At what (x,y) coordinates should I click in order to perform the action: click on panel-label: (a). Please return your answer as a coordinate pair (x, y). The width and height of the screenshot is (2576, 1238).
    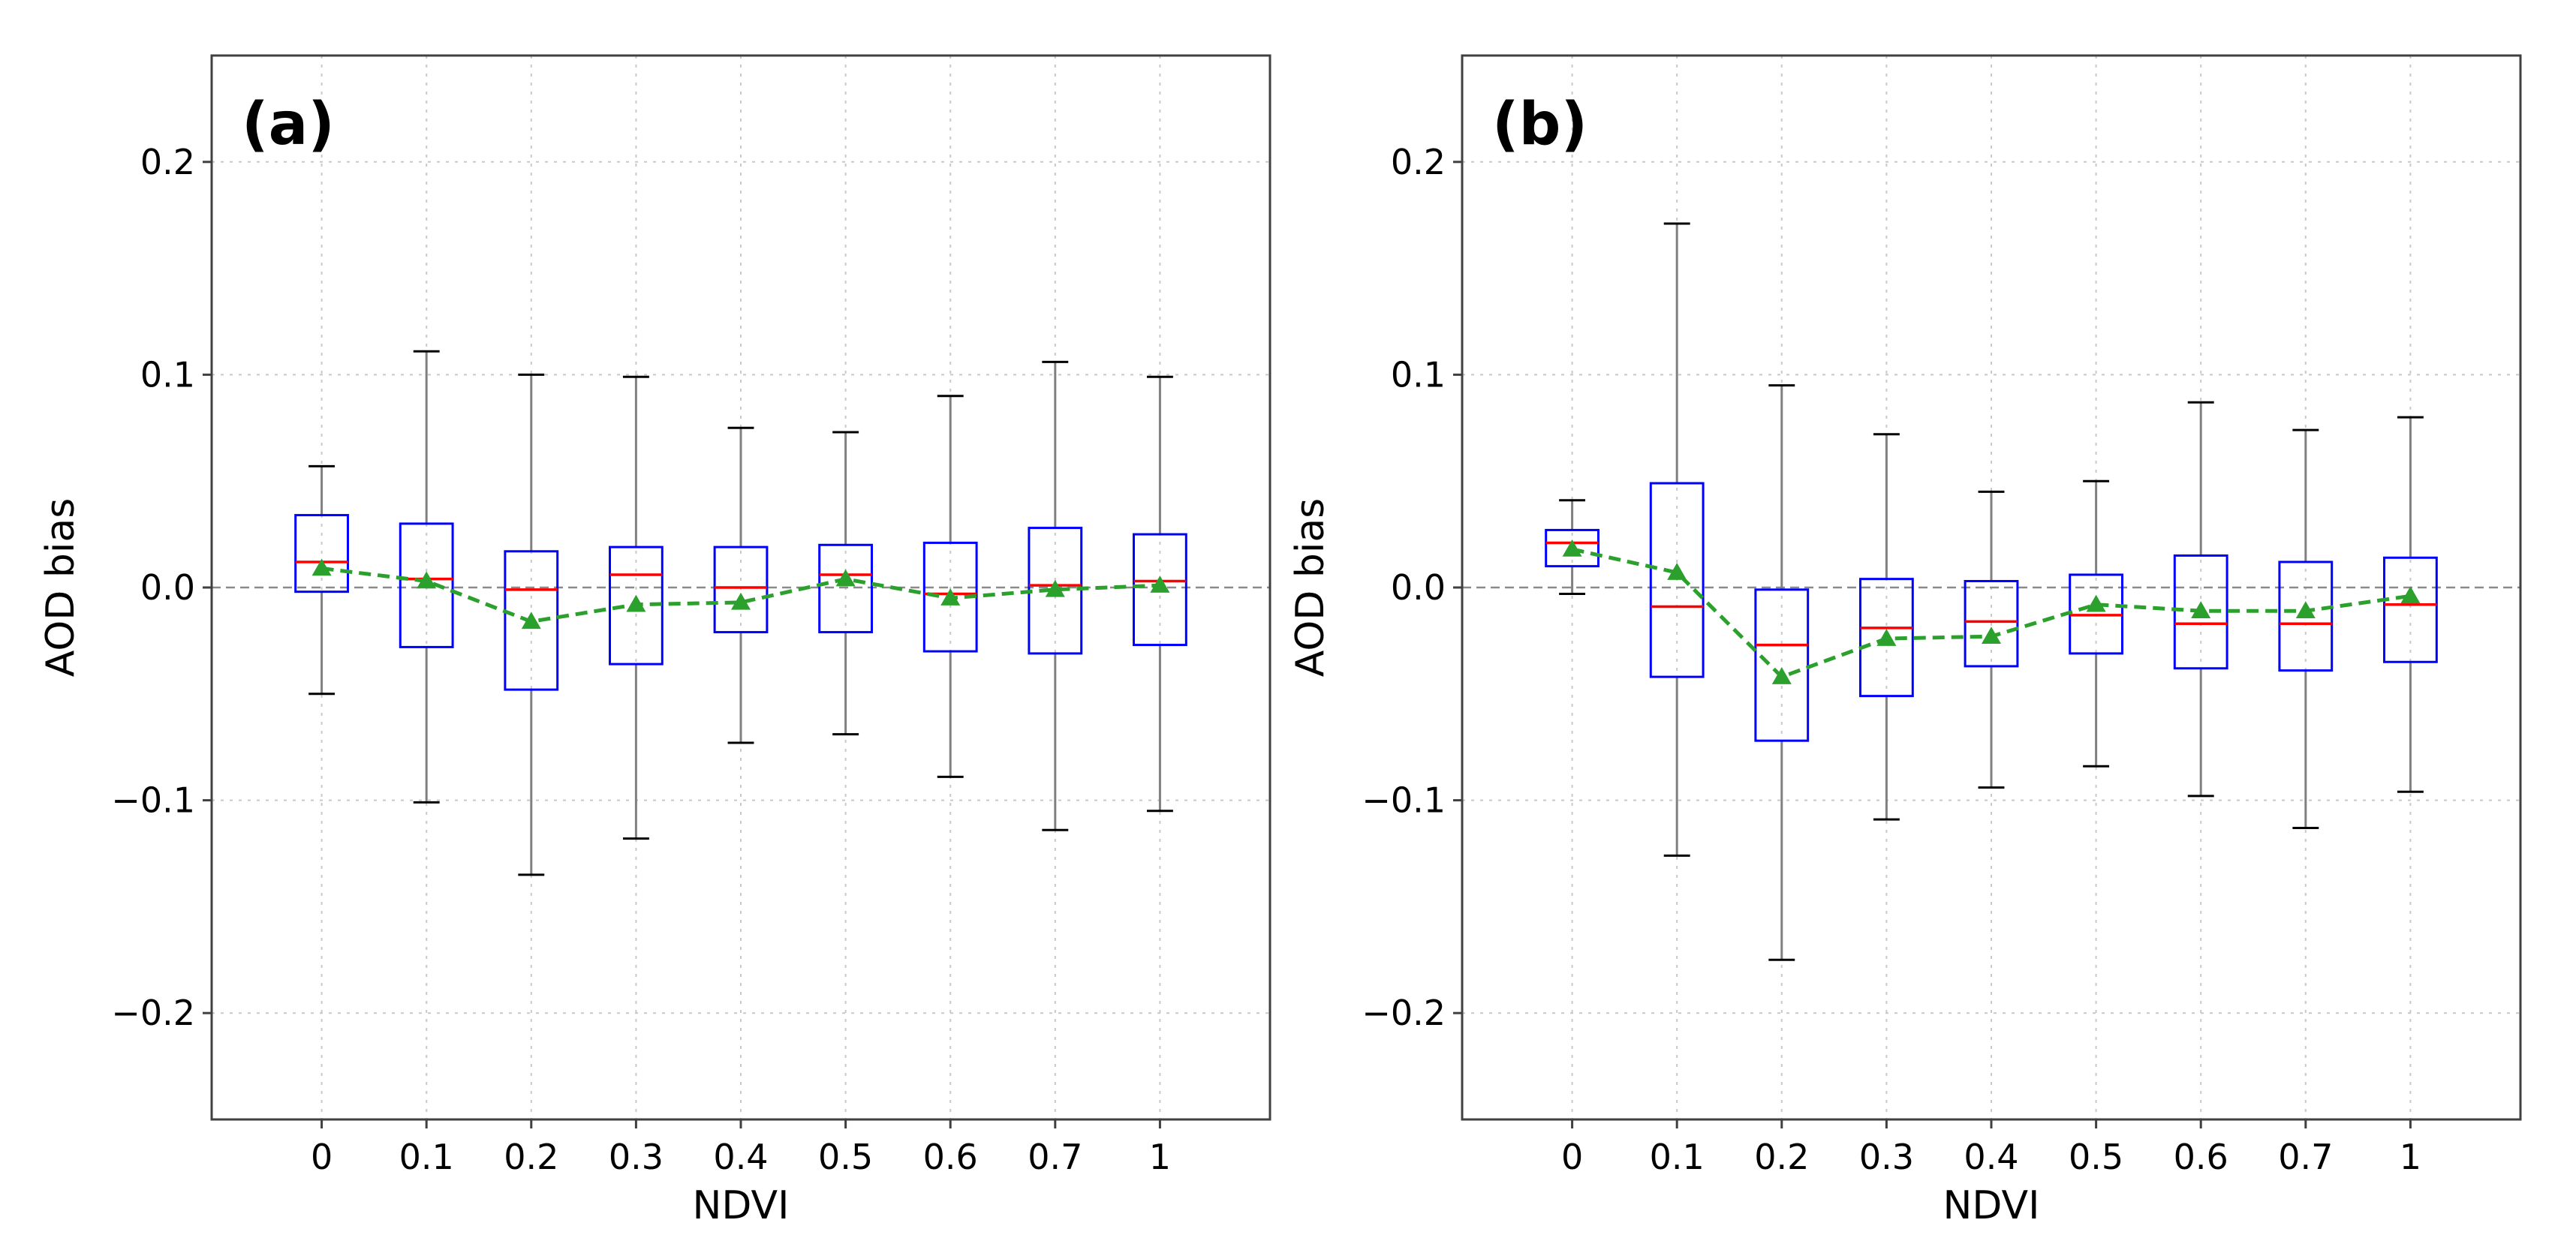
    Looking at the image, I should click on (288, 124).